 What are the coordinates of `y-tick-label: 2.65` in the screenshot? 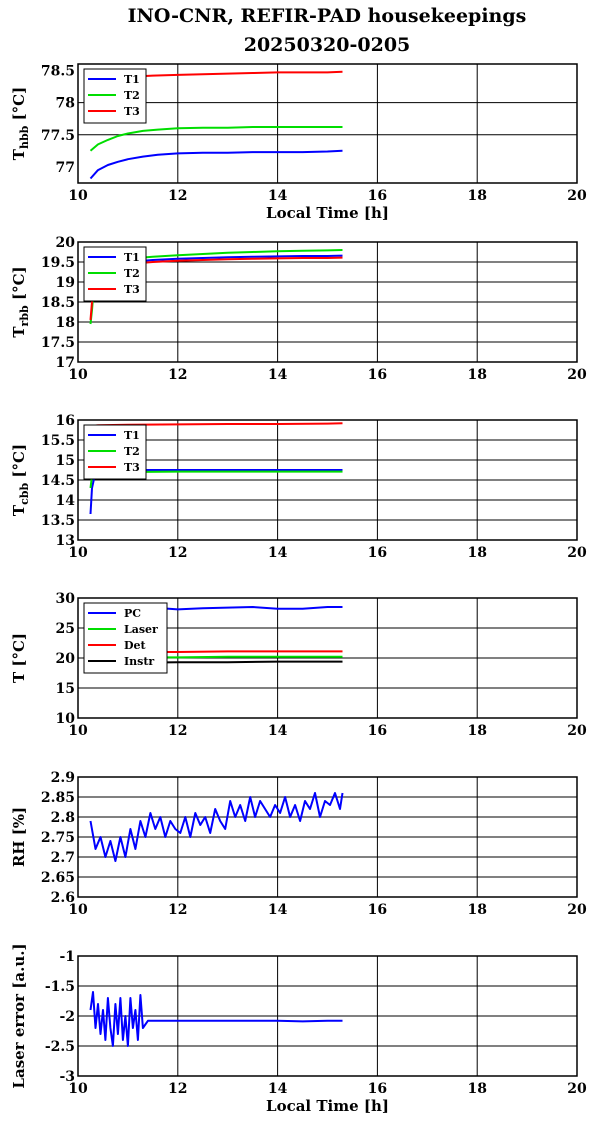 It's located at (58, 878).